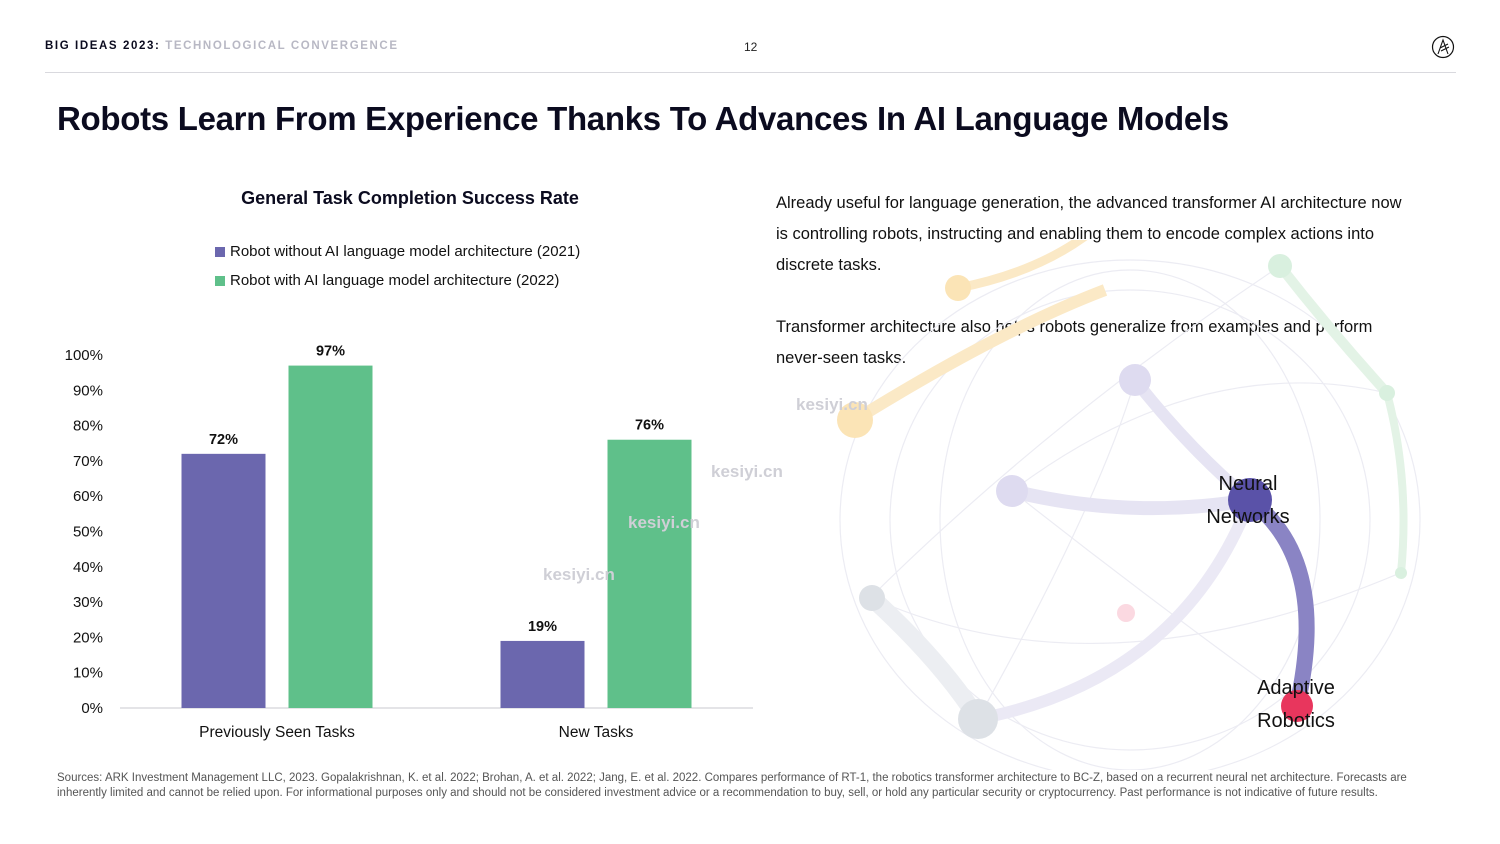 Image resolution: width=1500 pixels, height=844 pixels. Describe the element at coordinates (330, 352) in the screenshot. I see `bar-value-label: 97%` at that location.